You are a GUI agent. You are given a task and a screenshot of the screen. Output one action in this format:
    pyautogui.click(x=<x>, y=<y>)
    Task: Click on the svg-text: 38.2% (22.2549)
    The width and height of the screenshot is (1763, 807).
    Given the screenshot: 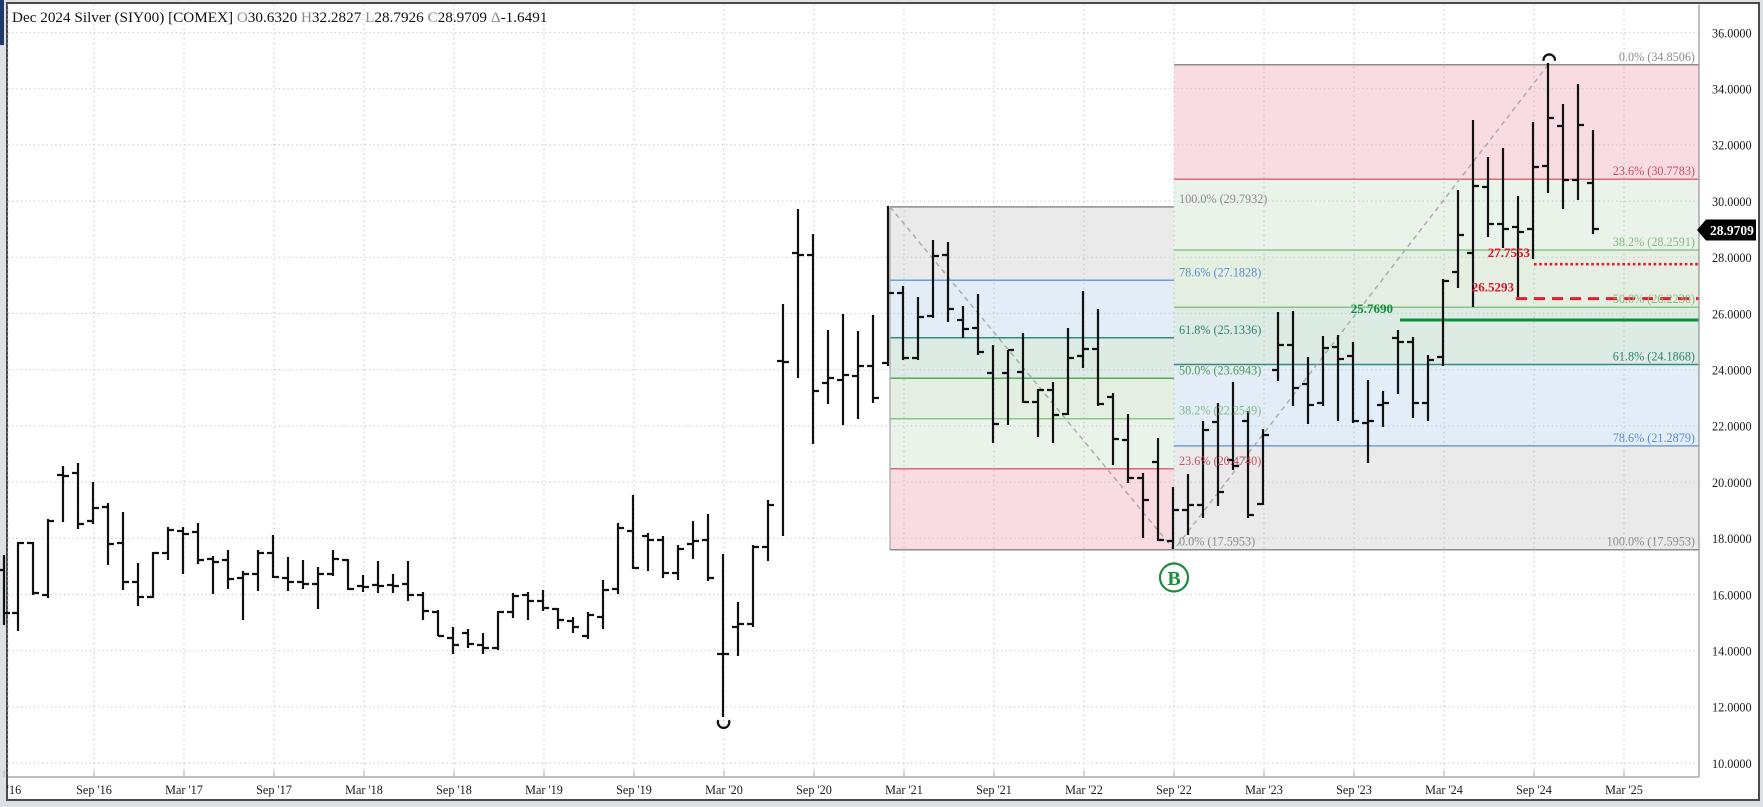 What is the action you would take?
    pyautogui.click(x=1220, y=411)
    